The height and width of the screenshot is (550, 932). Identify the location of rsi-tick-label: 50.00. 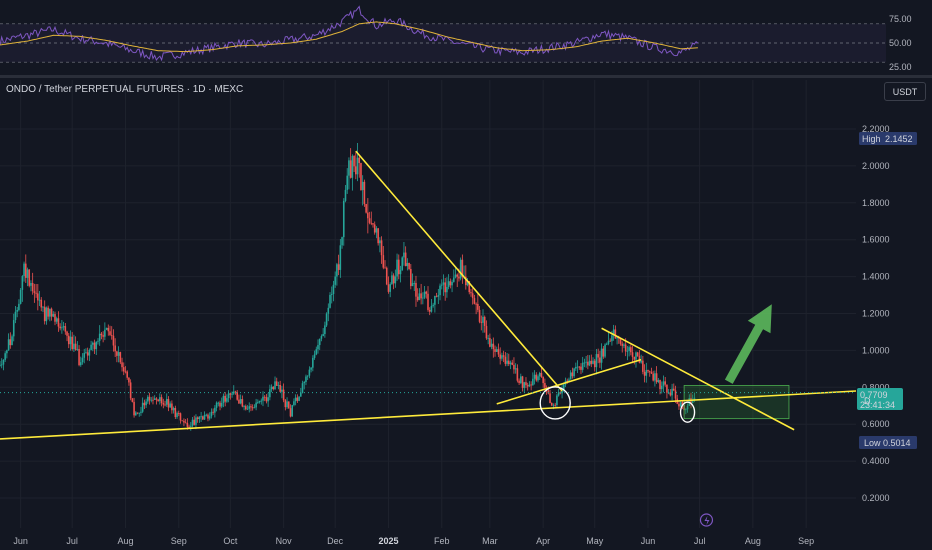
(900, 43).